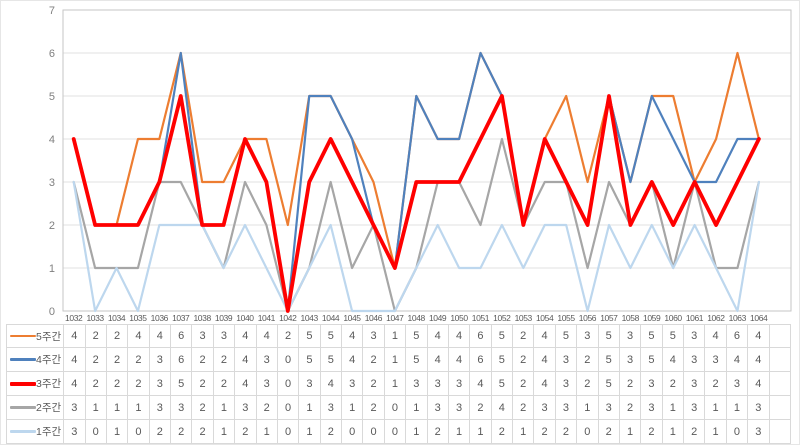 This screenshot has height=445, width=800. I want to click on legend-item-week3: 3주간, so click(35, 384).